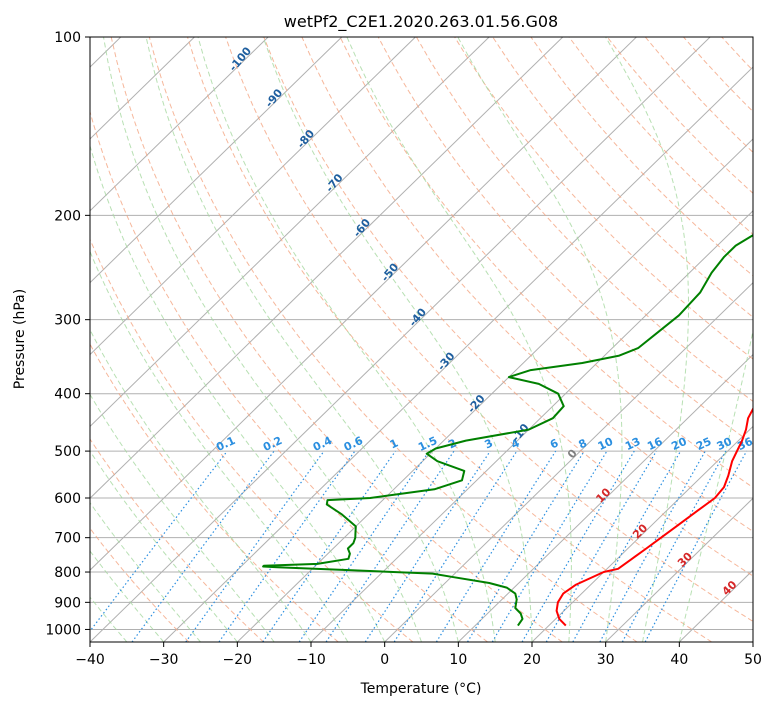 The height and width of the screenshot is (708, 775). I want to click on y-tick-label: 400, so click(67, 395).